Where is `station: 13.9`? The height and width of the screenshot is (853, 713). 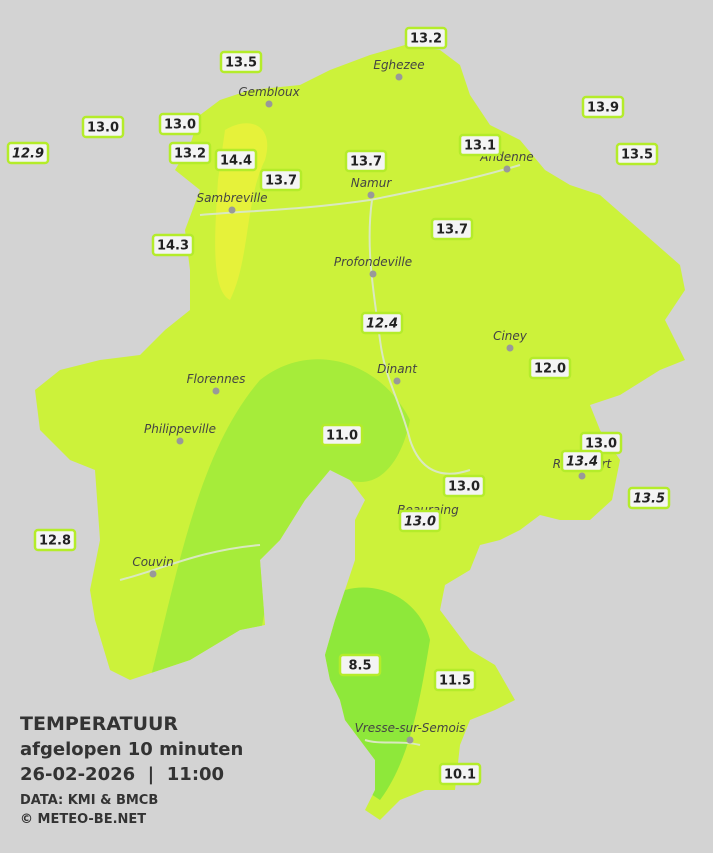
station: 13.9 is located at coordinates (603, 107).